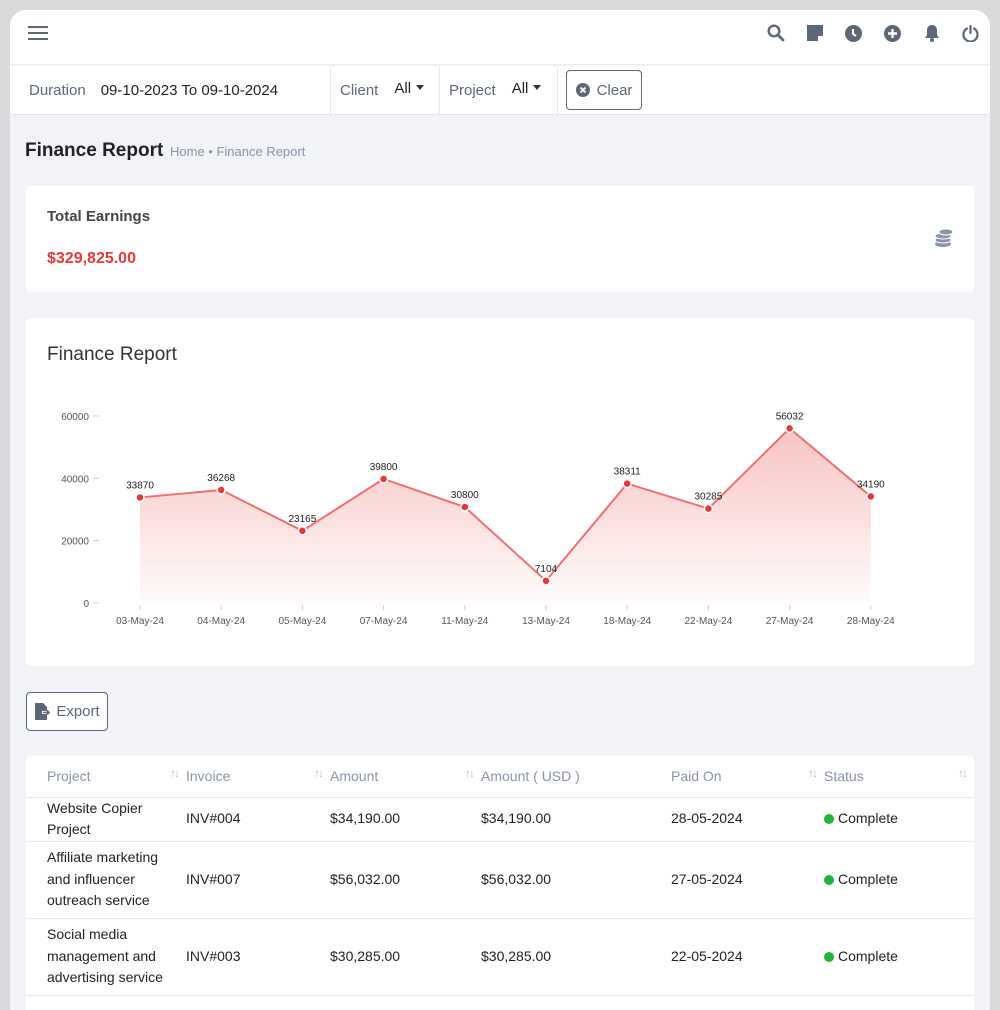 The image size is (1000, 1010). I want to click on sticky-note-icon, so click(814, 33).